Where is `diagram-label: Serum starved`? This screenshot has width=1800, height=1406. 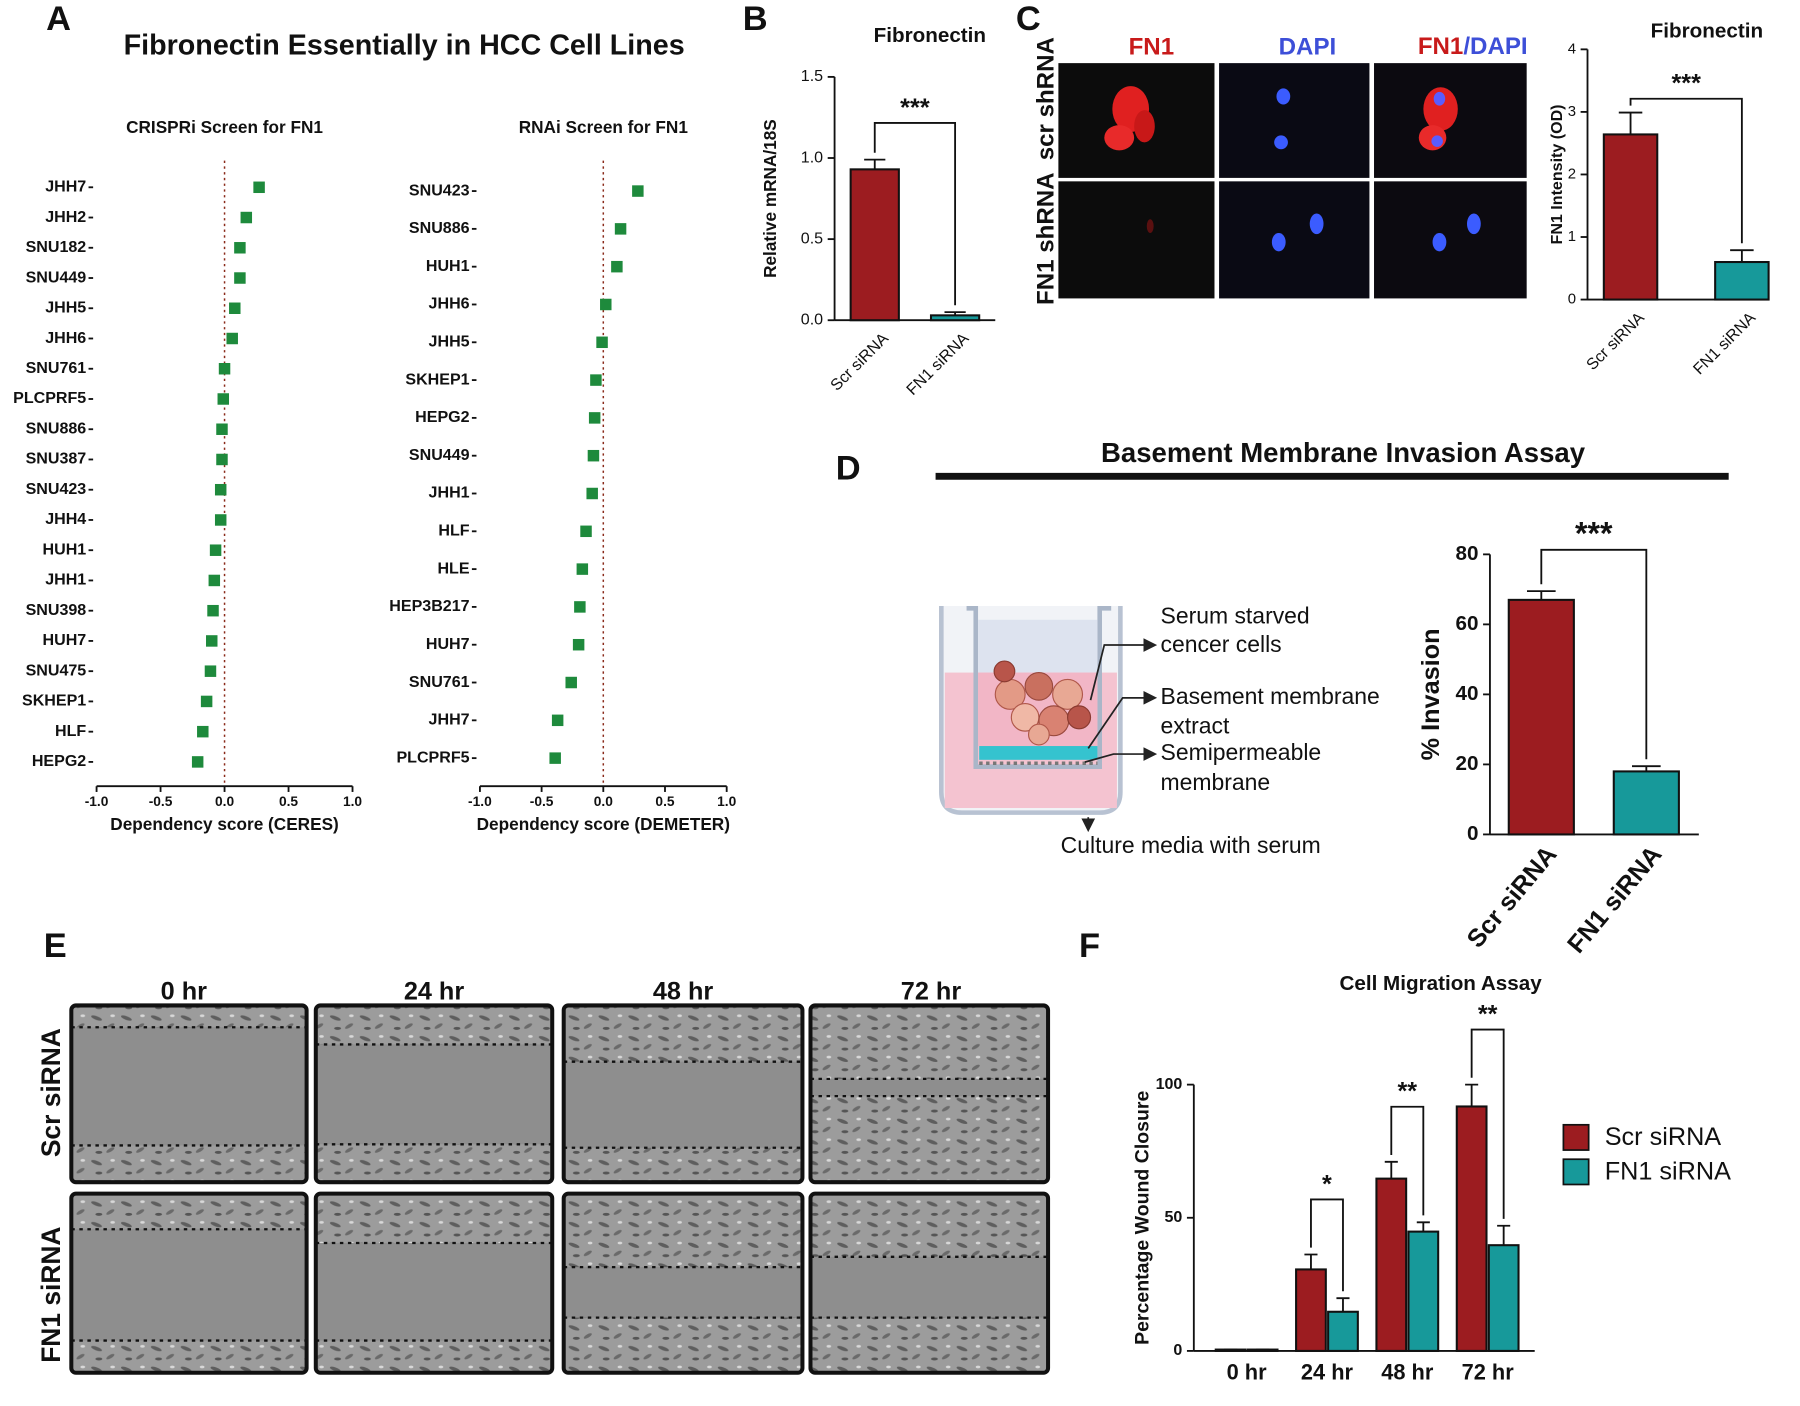 diagram-label: Serum starved is located at coordinates (1235, 616).